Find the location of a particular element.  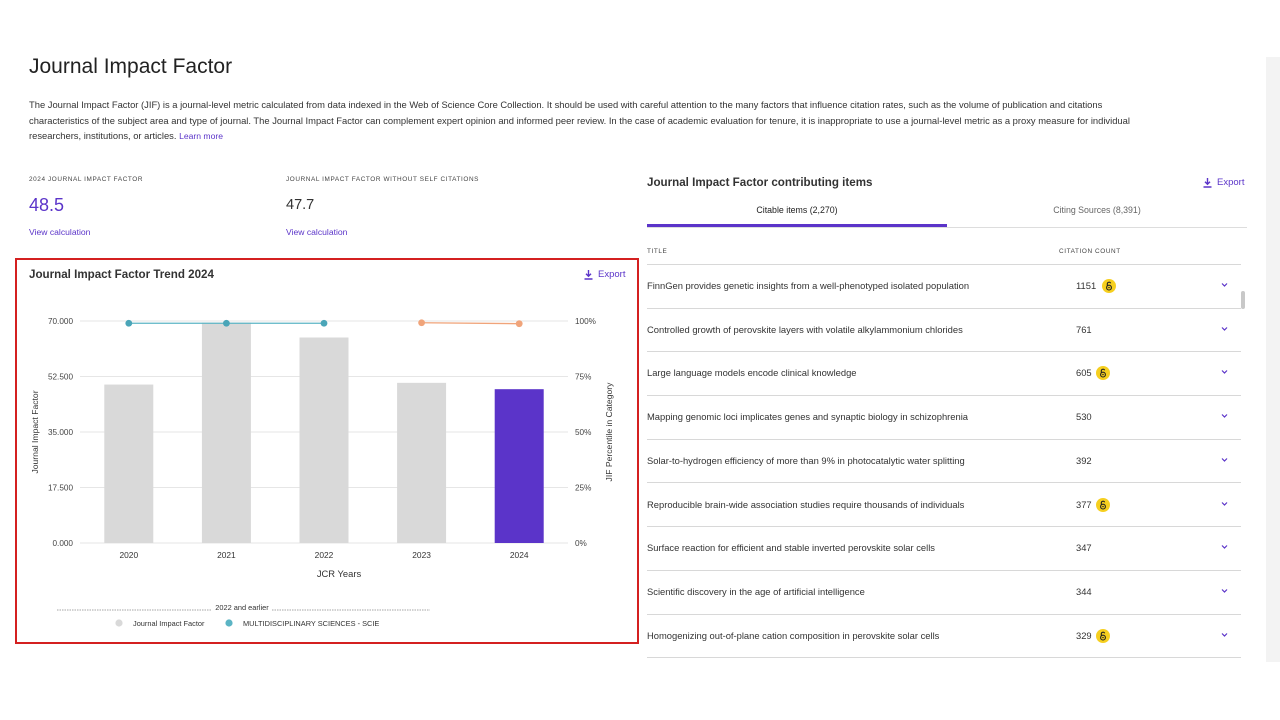

trend-export-button: Export is located at coordinates (604, 274).